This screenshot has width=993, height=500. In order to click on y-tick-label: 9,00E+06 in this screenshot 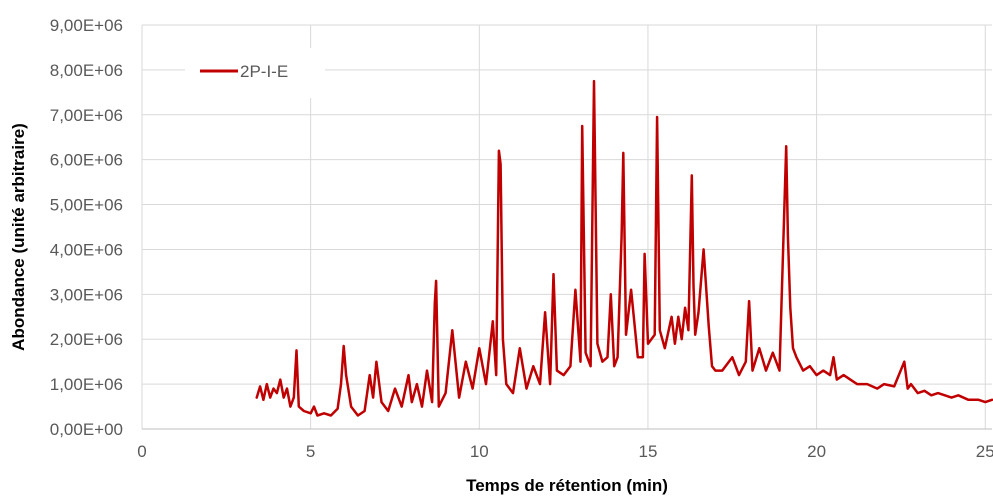, I will do `click(86, 25)`.